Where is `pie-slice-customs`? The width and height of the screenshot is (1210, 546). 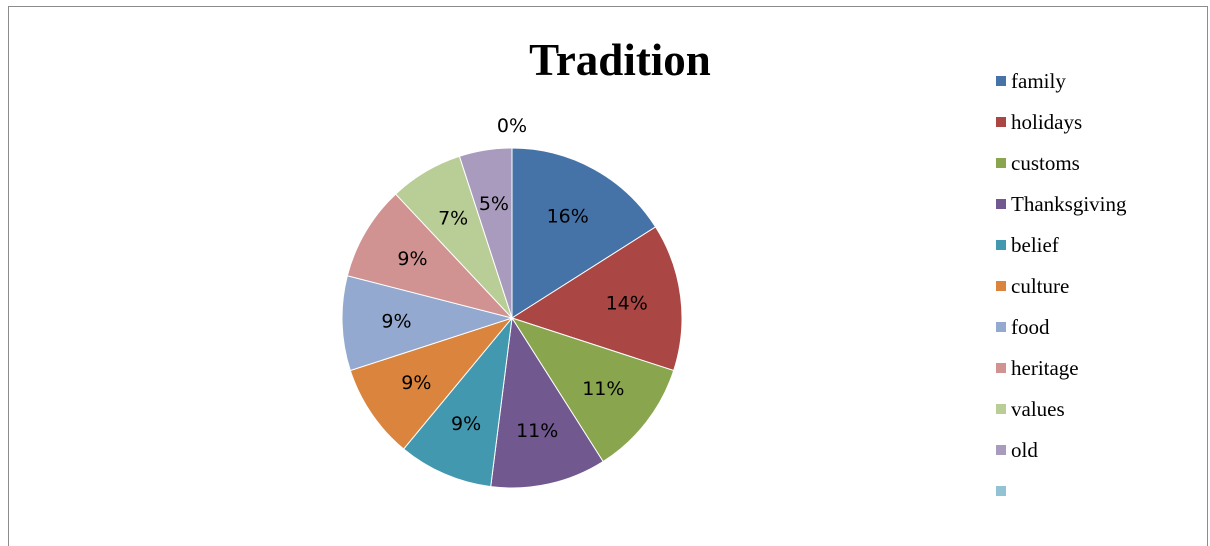
pie-slice-customs is located at coordinates (592, 390).